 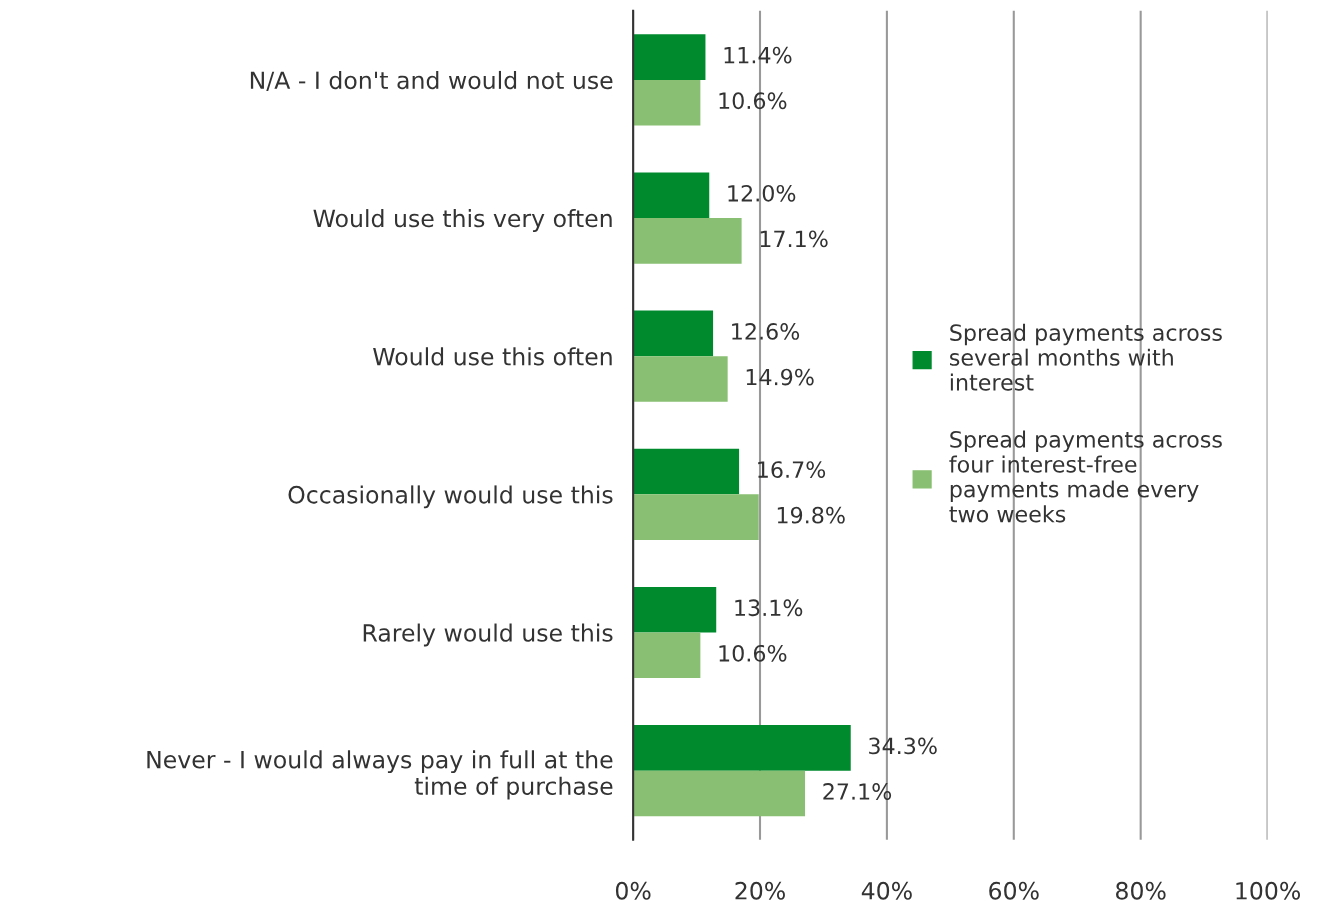 What do you see at coordinates (758, 55) in the screenshot?
I see `data-label: 11.4%` at bounding box center [758, 55].